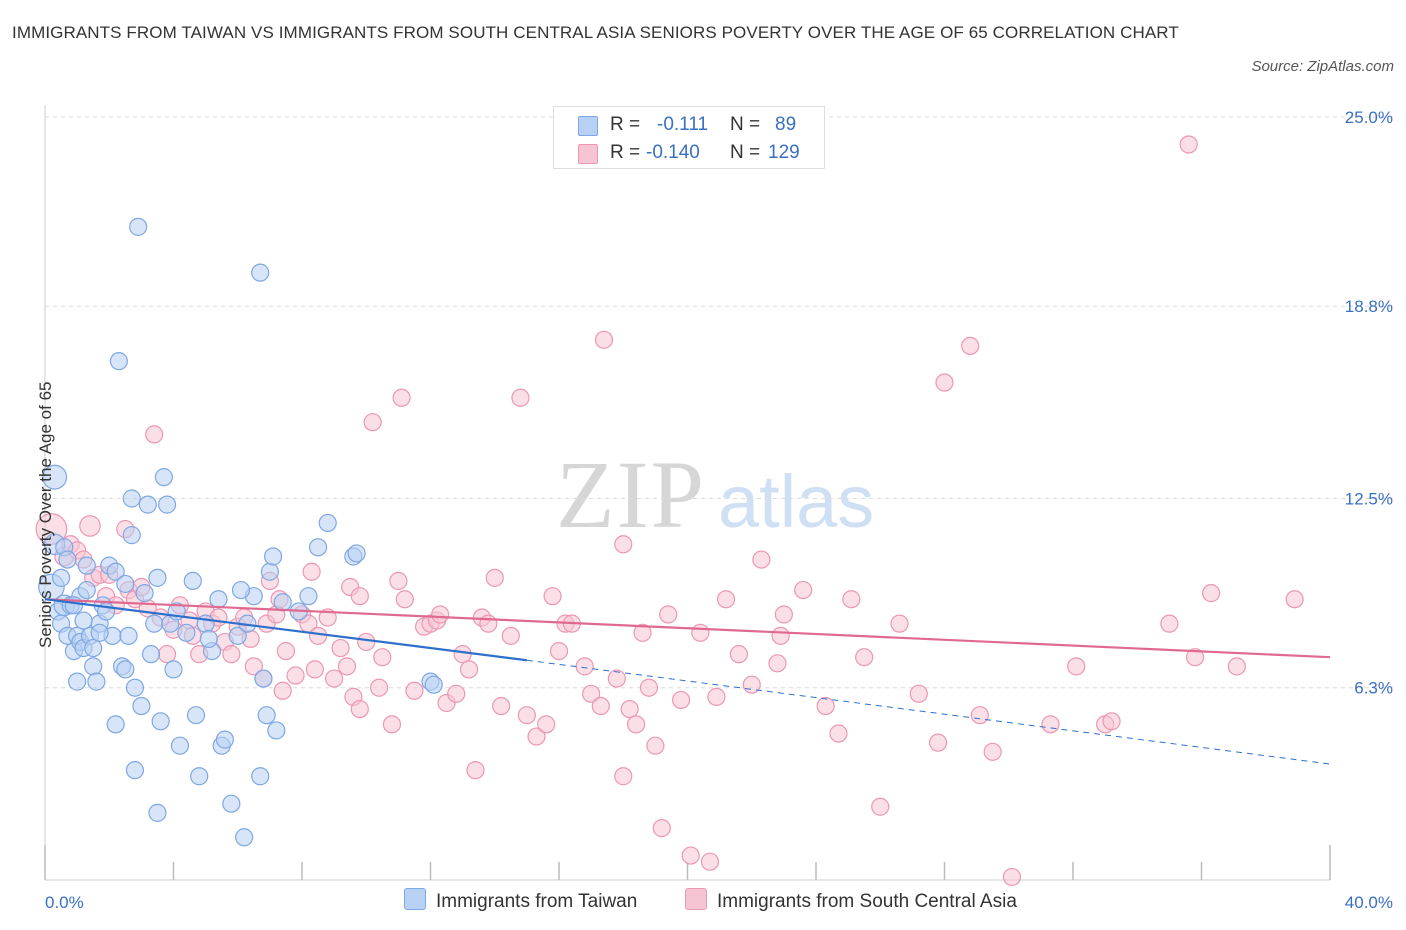 The height and width of the screenshot is (930, 1406). I want to click on n-value-sca: 129, so click(784, 152).